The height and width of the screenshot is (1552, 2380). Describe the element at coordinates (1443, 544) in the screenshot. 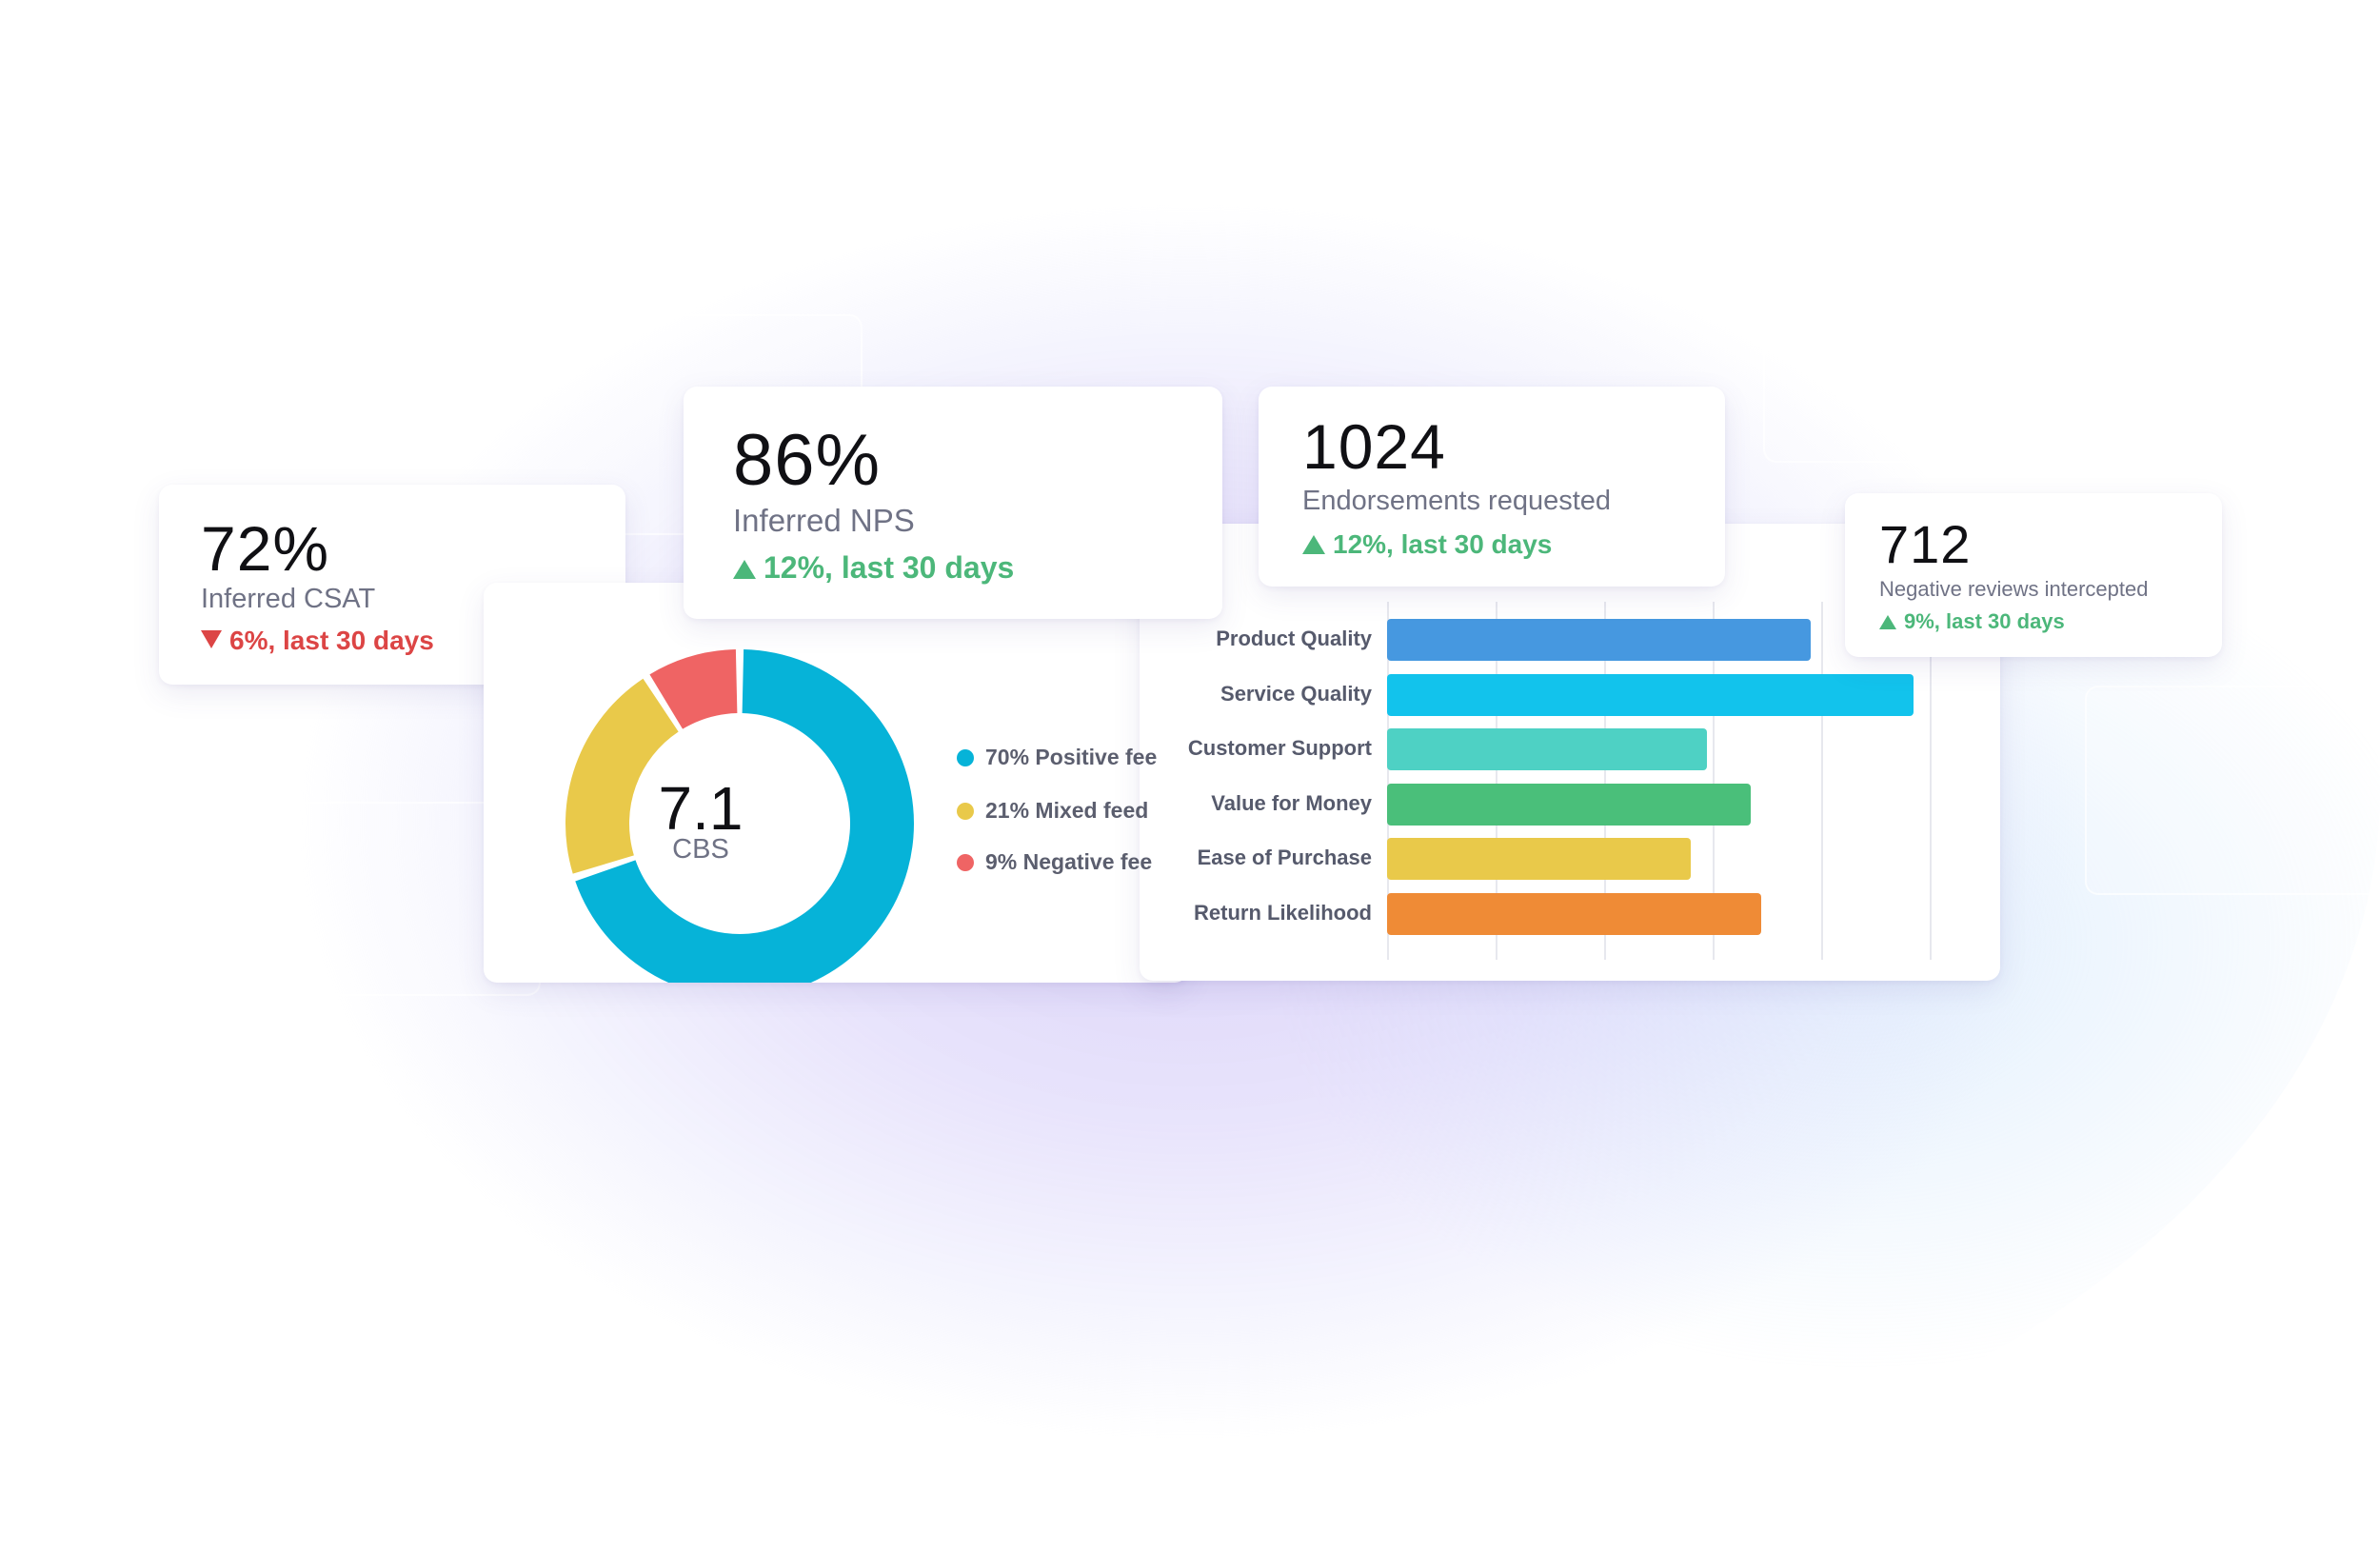

I see `endorsements-change-text: 12%, last 30 days` at that location.